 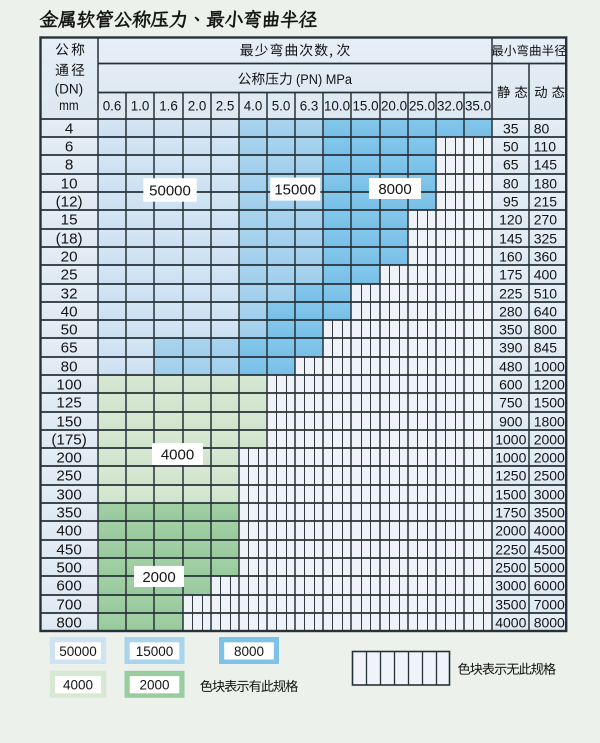 I want to click on svg-text: (PN) MPa, so click(x=324, y=79).